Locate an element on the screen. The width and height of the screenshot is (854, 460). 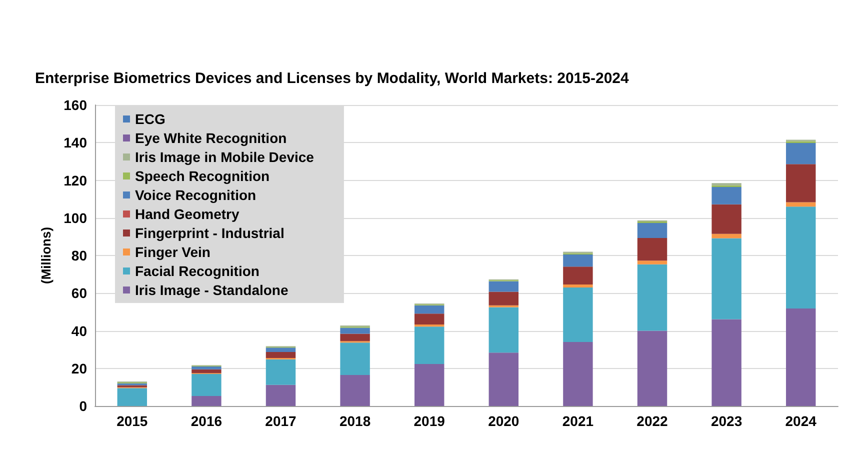
legend-label: Iris Image - Standalone is located at coordinates (211, 290).